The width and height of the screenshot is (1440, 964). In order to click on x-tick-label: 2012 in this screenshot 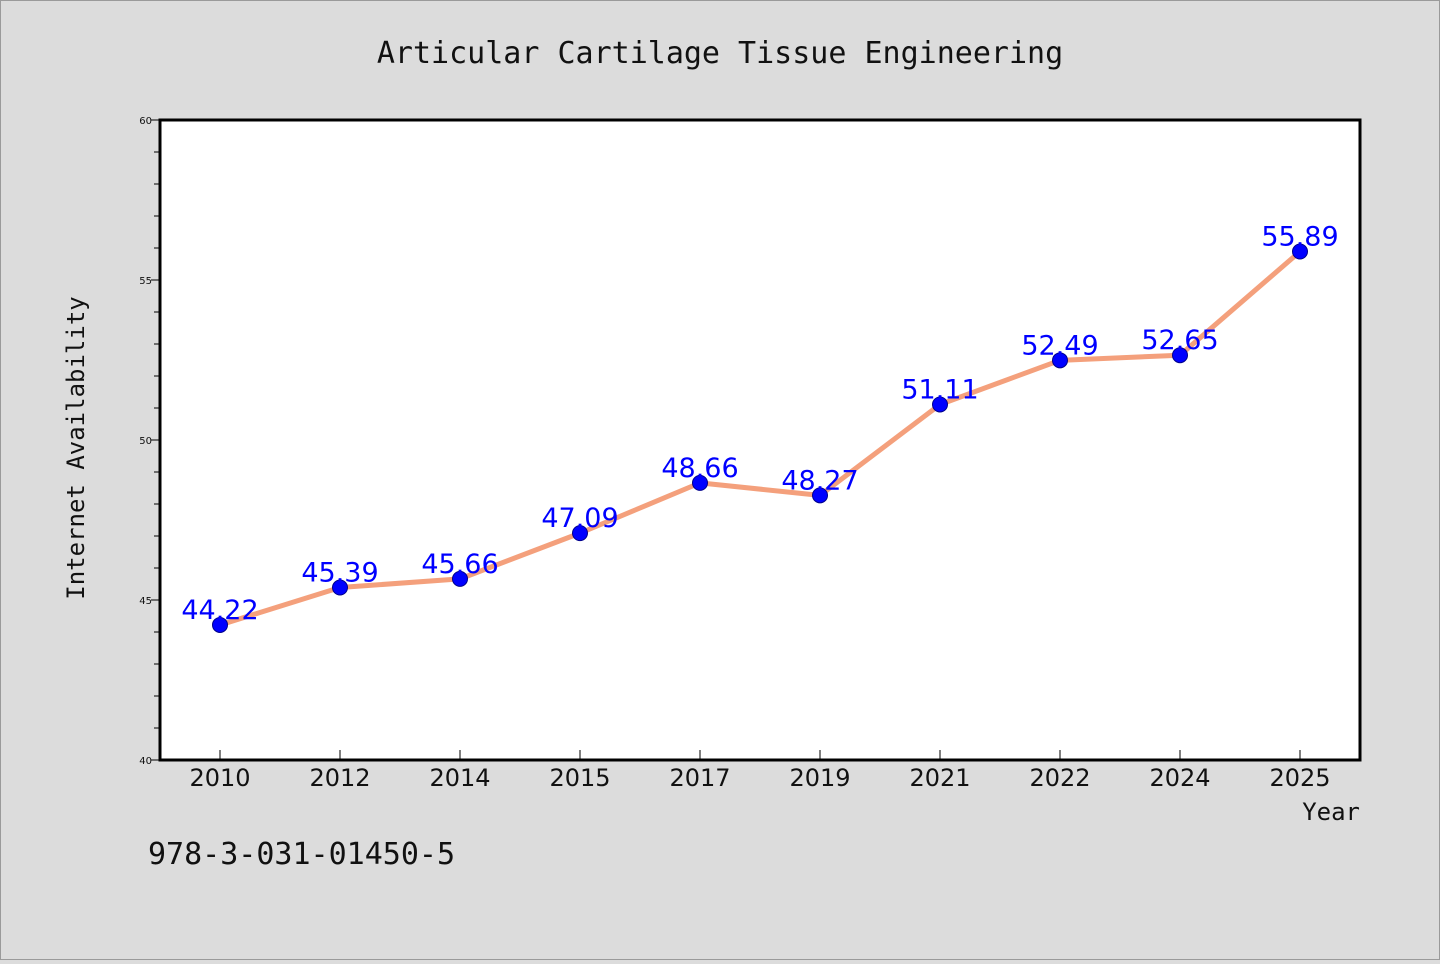, I will do `click(339, 778)`.